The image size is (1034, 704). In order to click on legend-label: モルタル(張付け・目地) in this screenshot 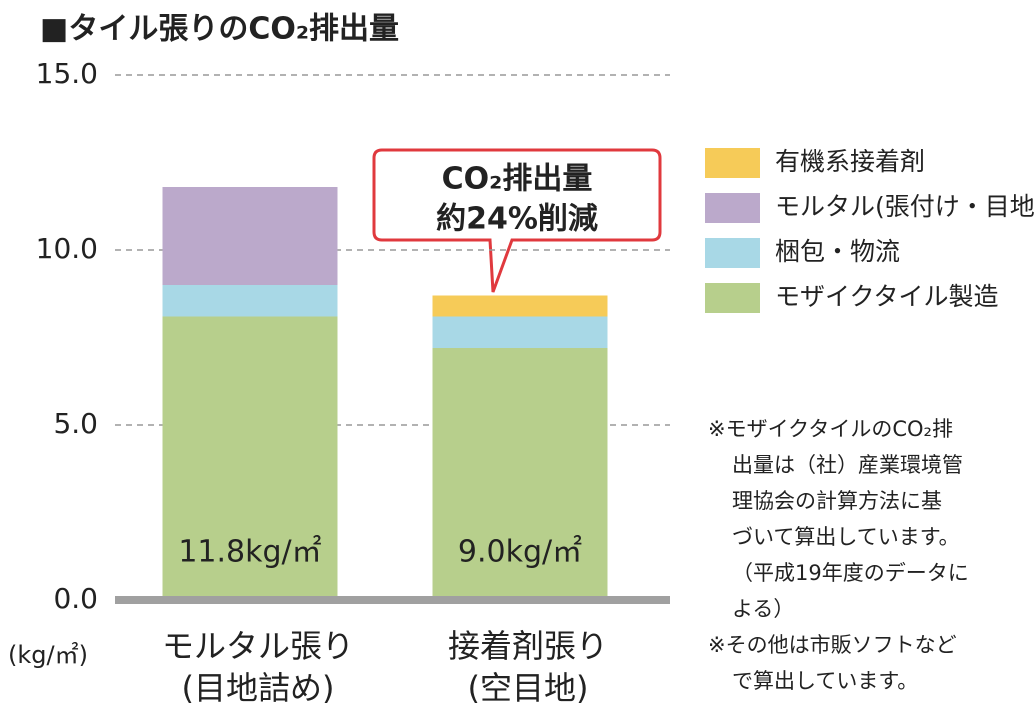, I will do `click(904, 206)`.